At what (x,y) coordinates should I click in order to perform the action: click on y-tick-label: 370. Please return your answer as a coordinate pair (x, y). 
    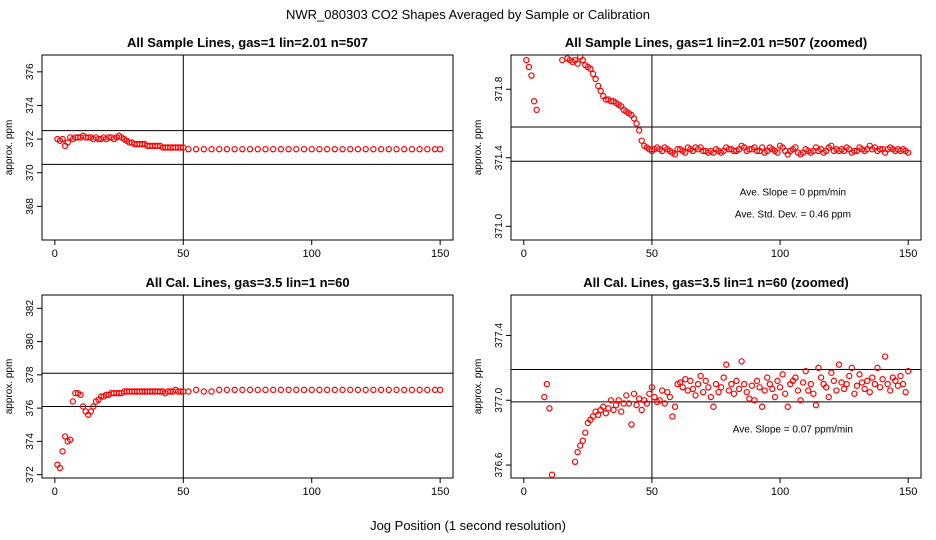
    Looking at the image, I should click on (30, 172).